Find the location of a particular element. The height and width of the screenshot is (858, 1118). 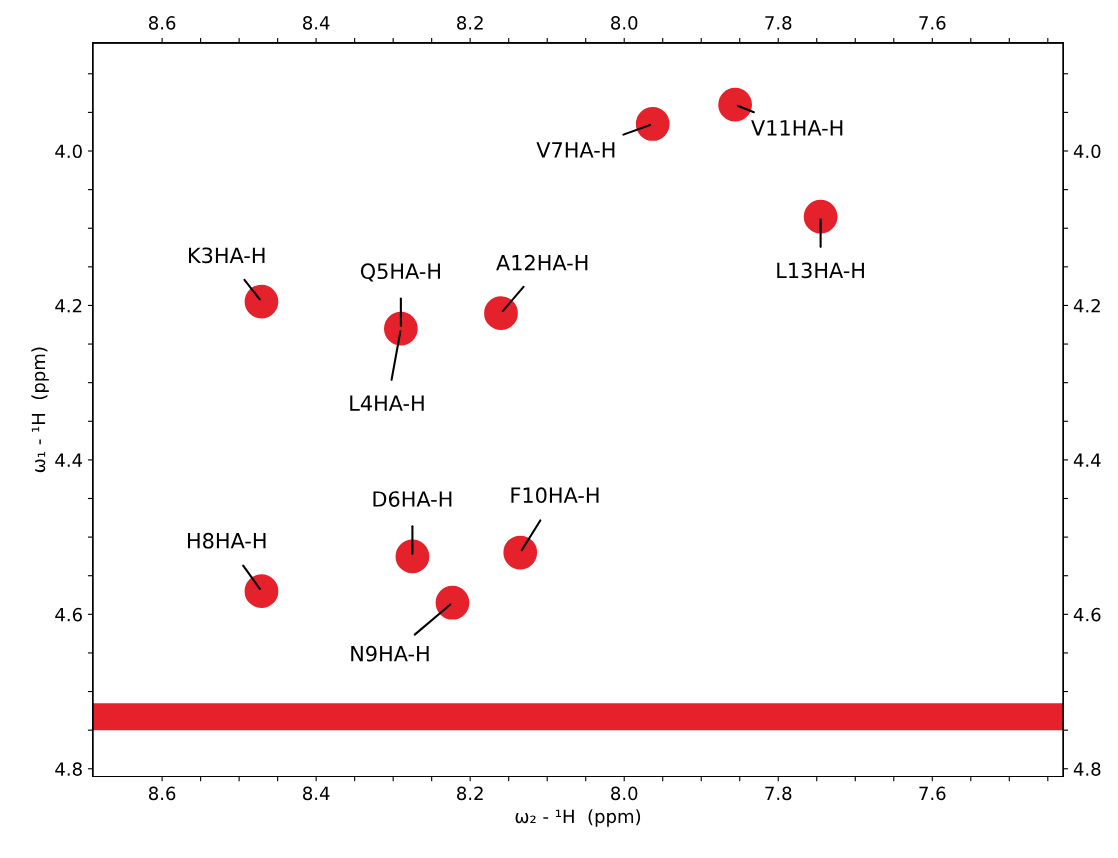

annotation: Q5HA-H is located at coordinates (400, 272).